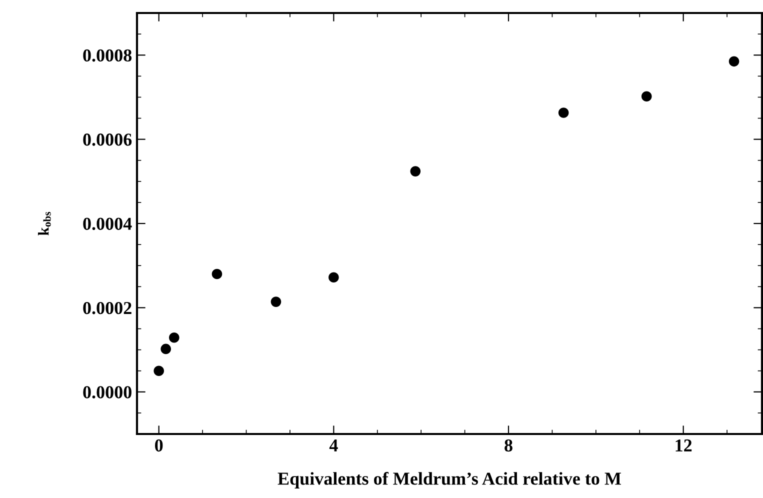 This screenshot has width=763, height=498. I want to click on y-tick-label: 0.0006, so click(107, 140).